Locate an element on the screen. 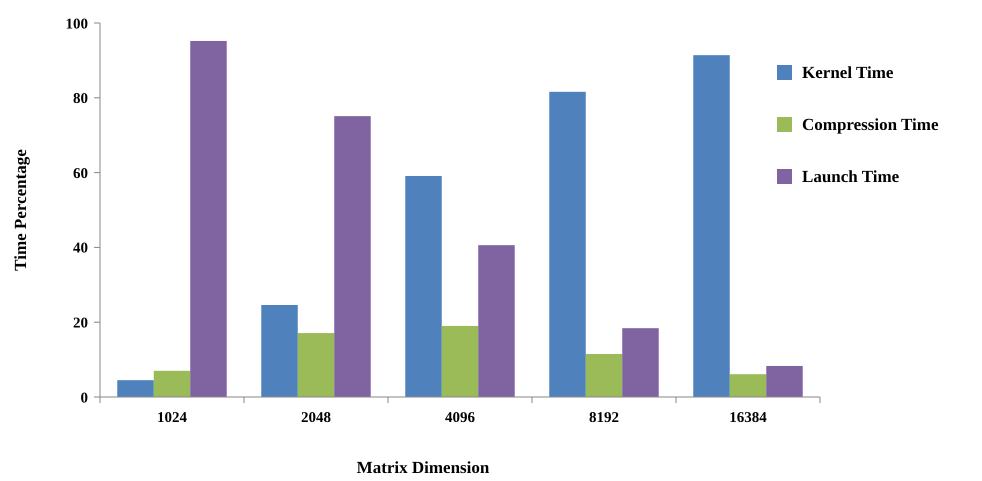  y-tick-label: 40 is located at coordinates (80, 248).